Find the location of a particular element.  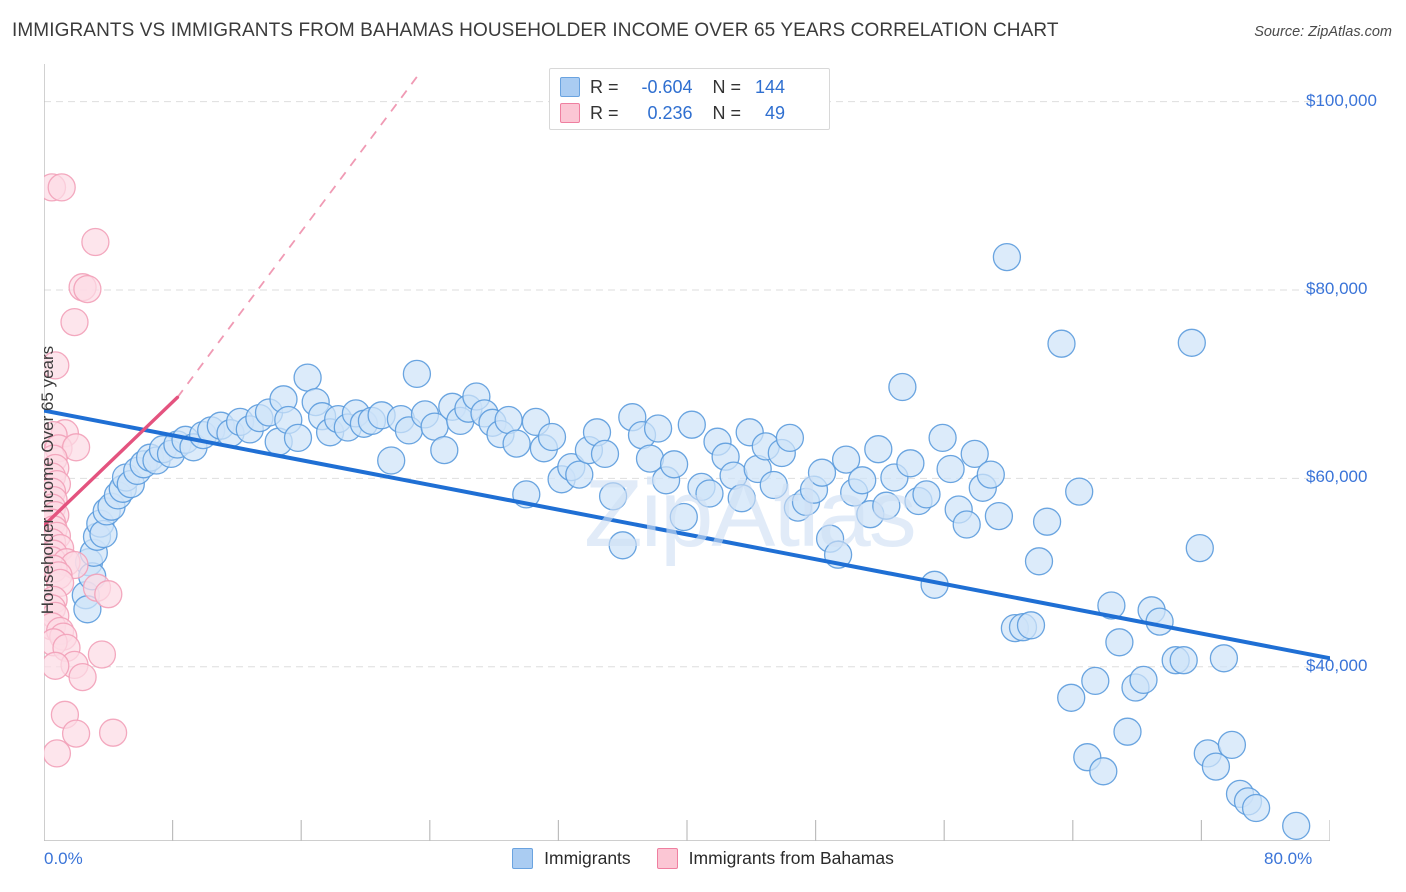

stats-swatch-bahamas is located at coordinates (570, 113).